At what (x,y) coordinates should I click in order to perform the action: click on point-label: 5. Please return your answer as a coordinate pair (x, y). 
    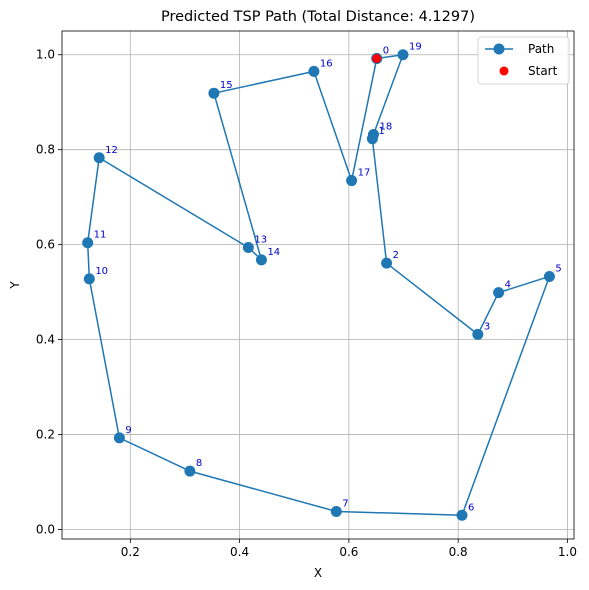
    Looking at the image, I should click on (558, 268).